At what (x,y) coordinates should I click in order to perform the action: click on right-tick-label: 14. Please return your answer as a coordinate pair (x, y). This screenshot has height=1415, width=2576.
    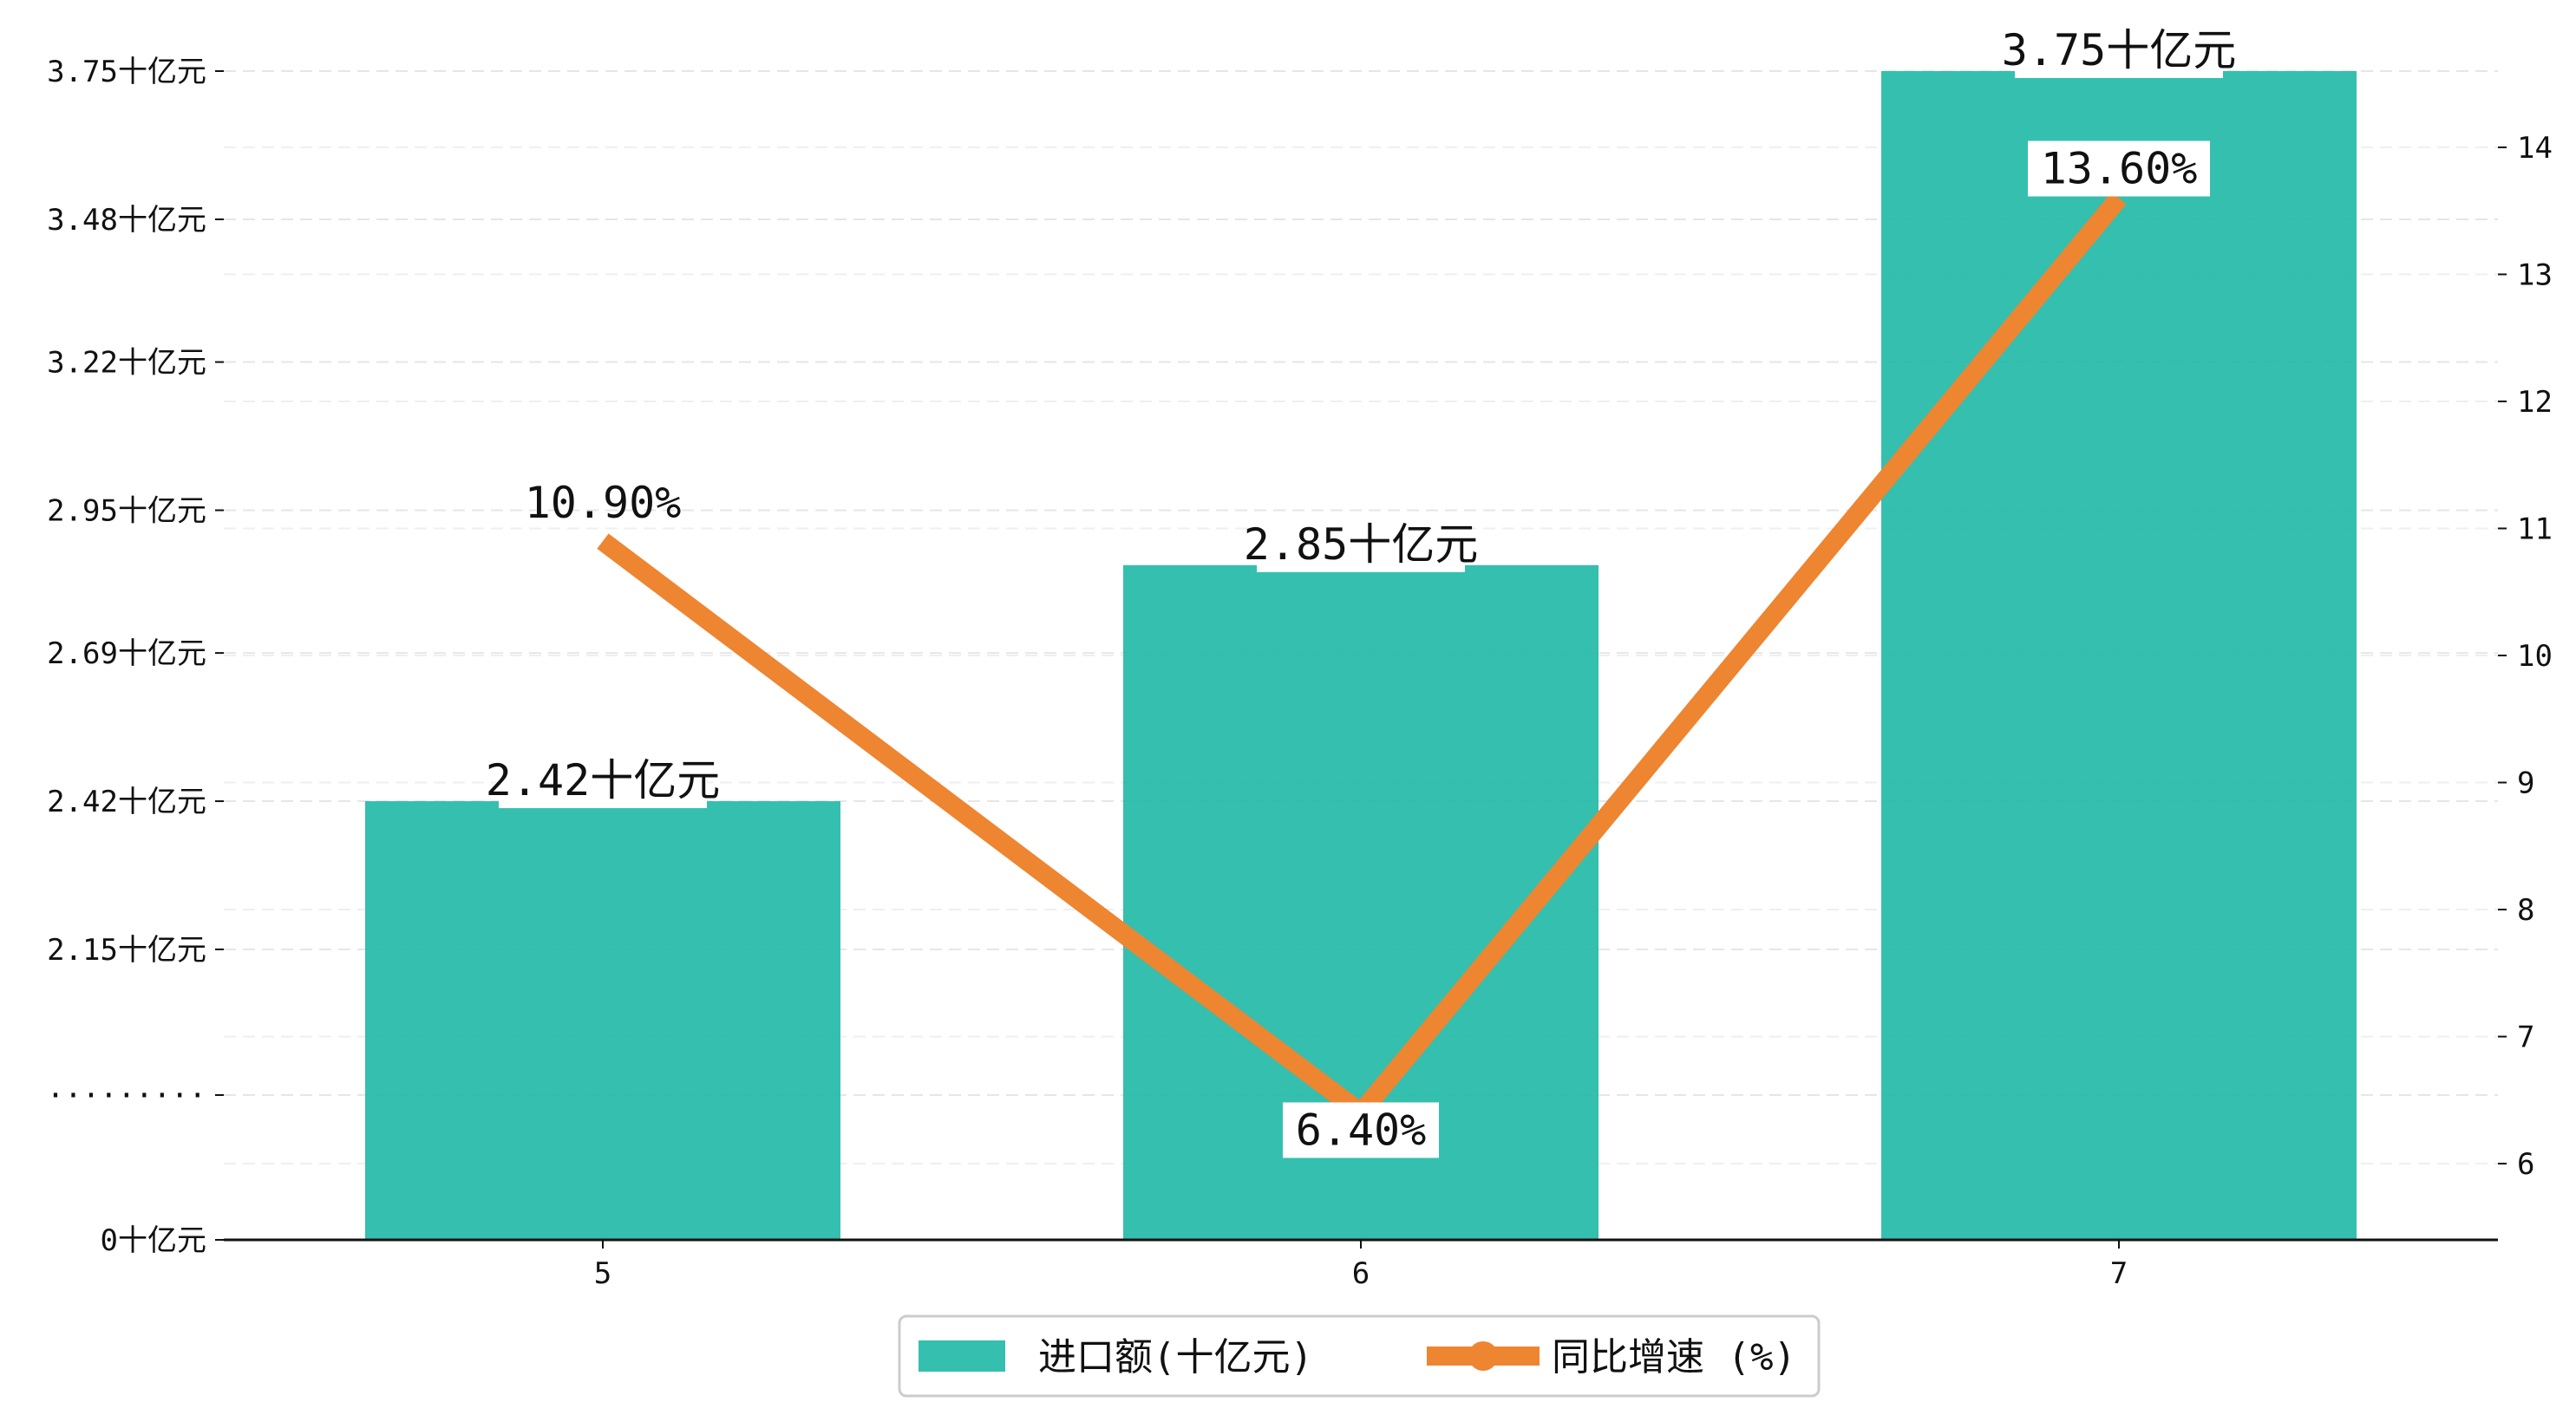
    Looking at the image, I should click on (2535, 148).